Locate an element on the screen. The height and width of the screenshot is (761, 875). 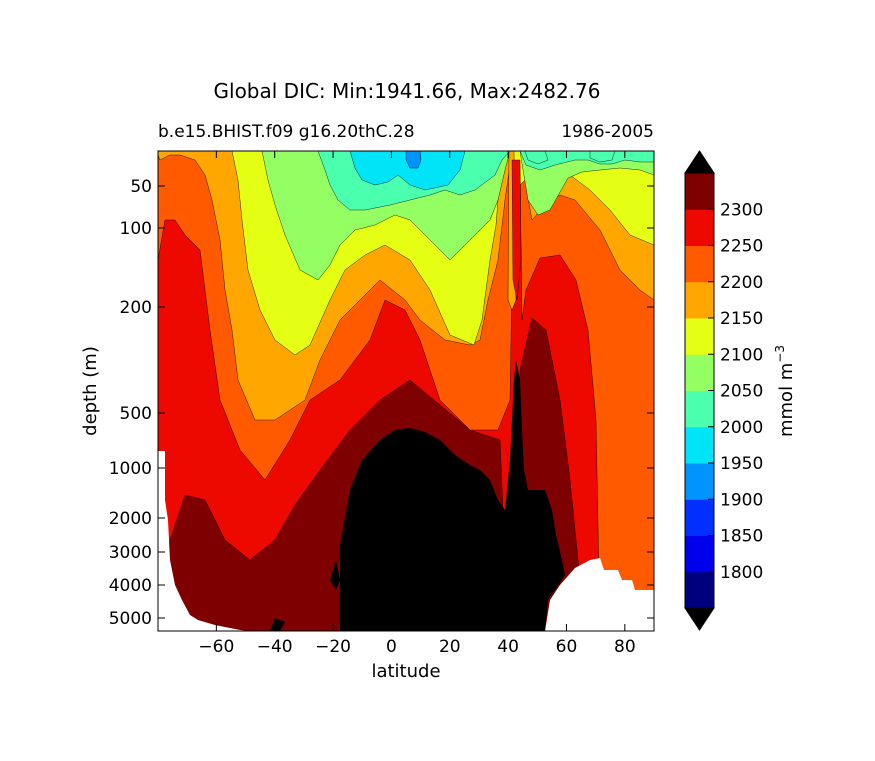
contour-band-over-black is located at coordinates (452, 495).